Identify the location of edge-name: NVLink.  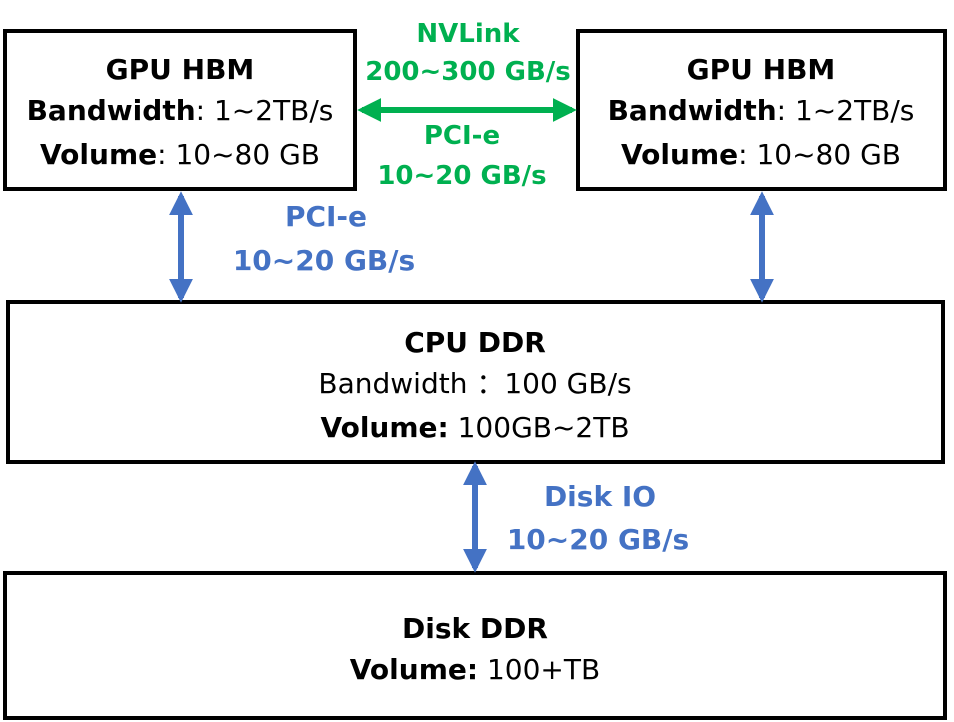
(468, 34).